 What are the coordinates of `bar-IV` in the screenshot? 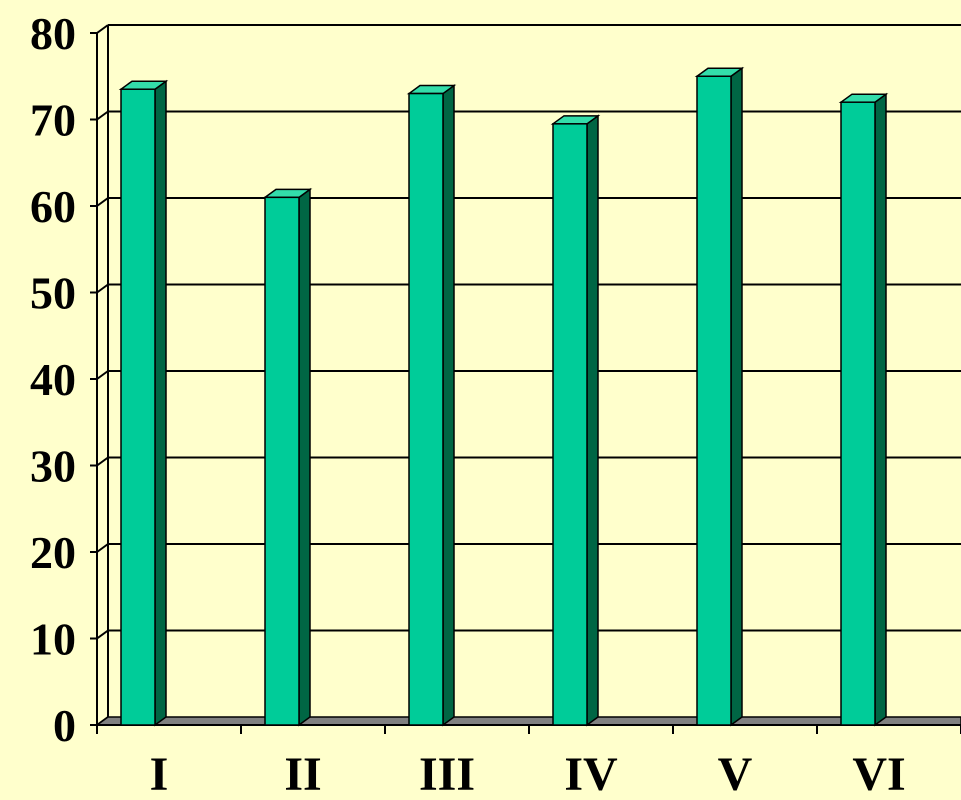 It's located at (575, 420).